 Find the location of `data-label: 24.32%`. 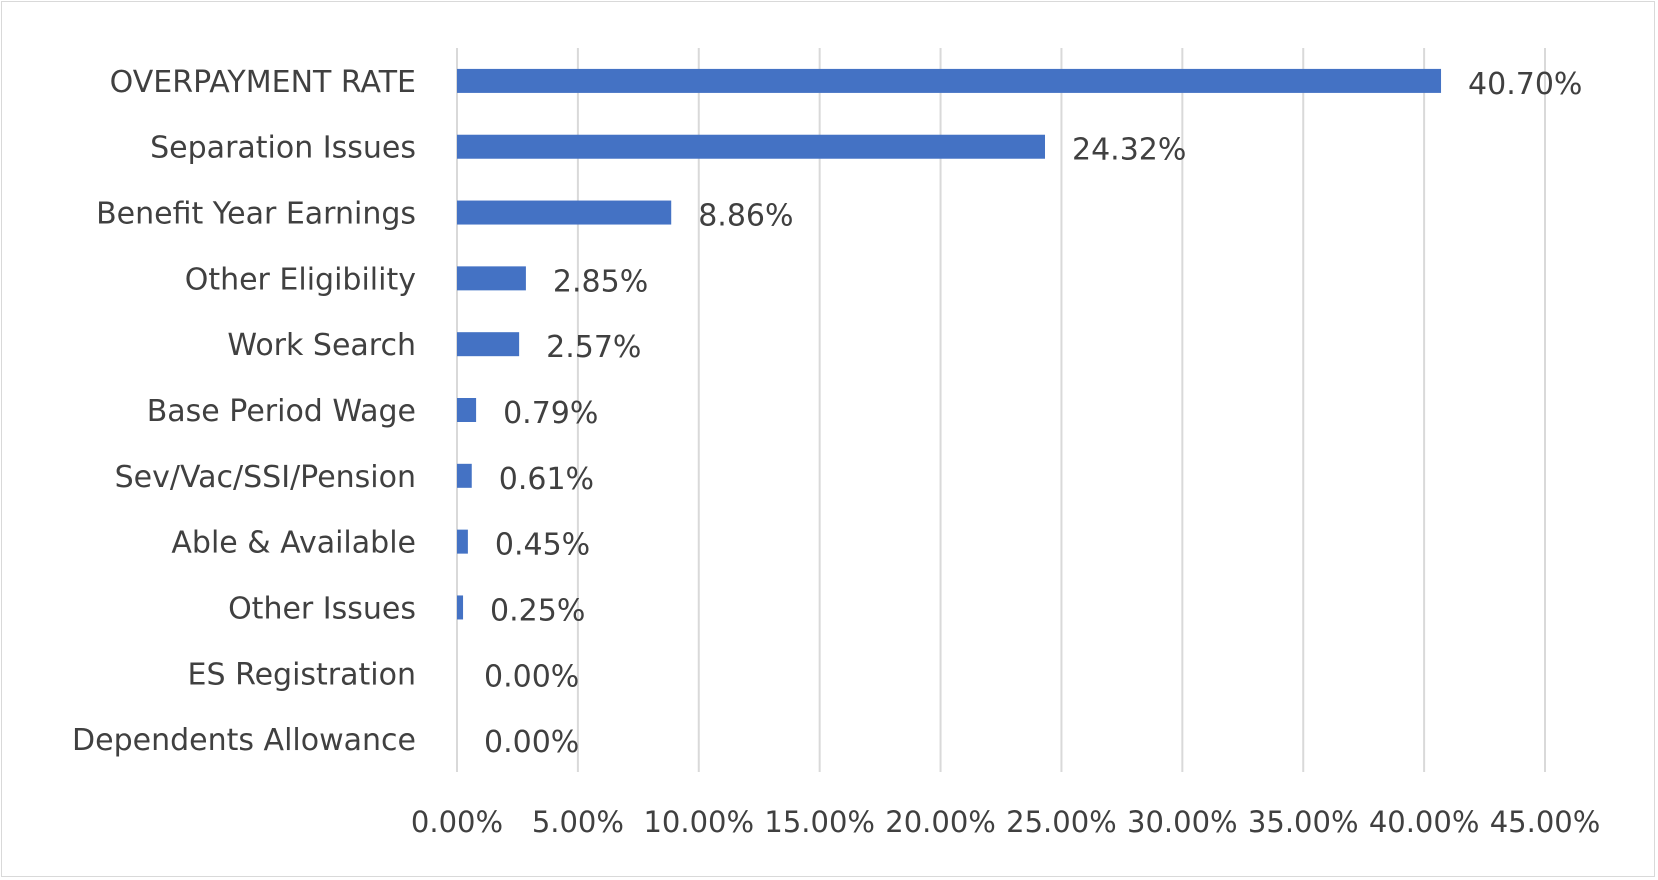

data-label: 24.32% is located at coordinates (1129, 150).